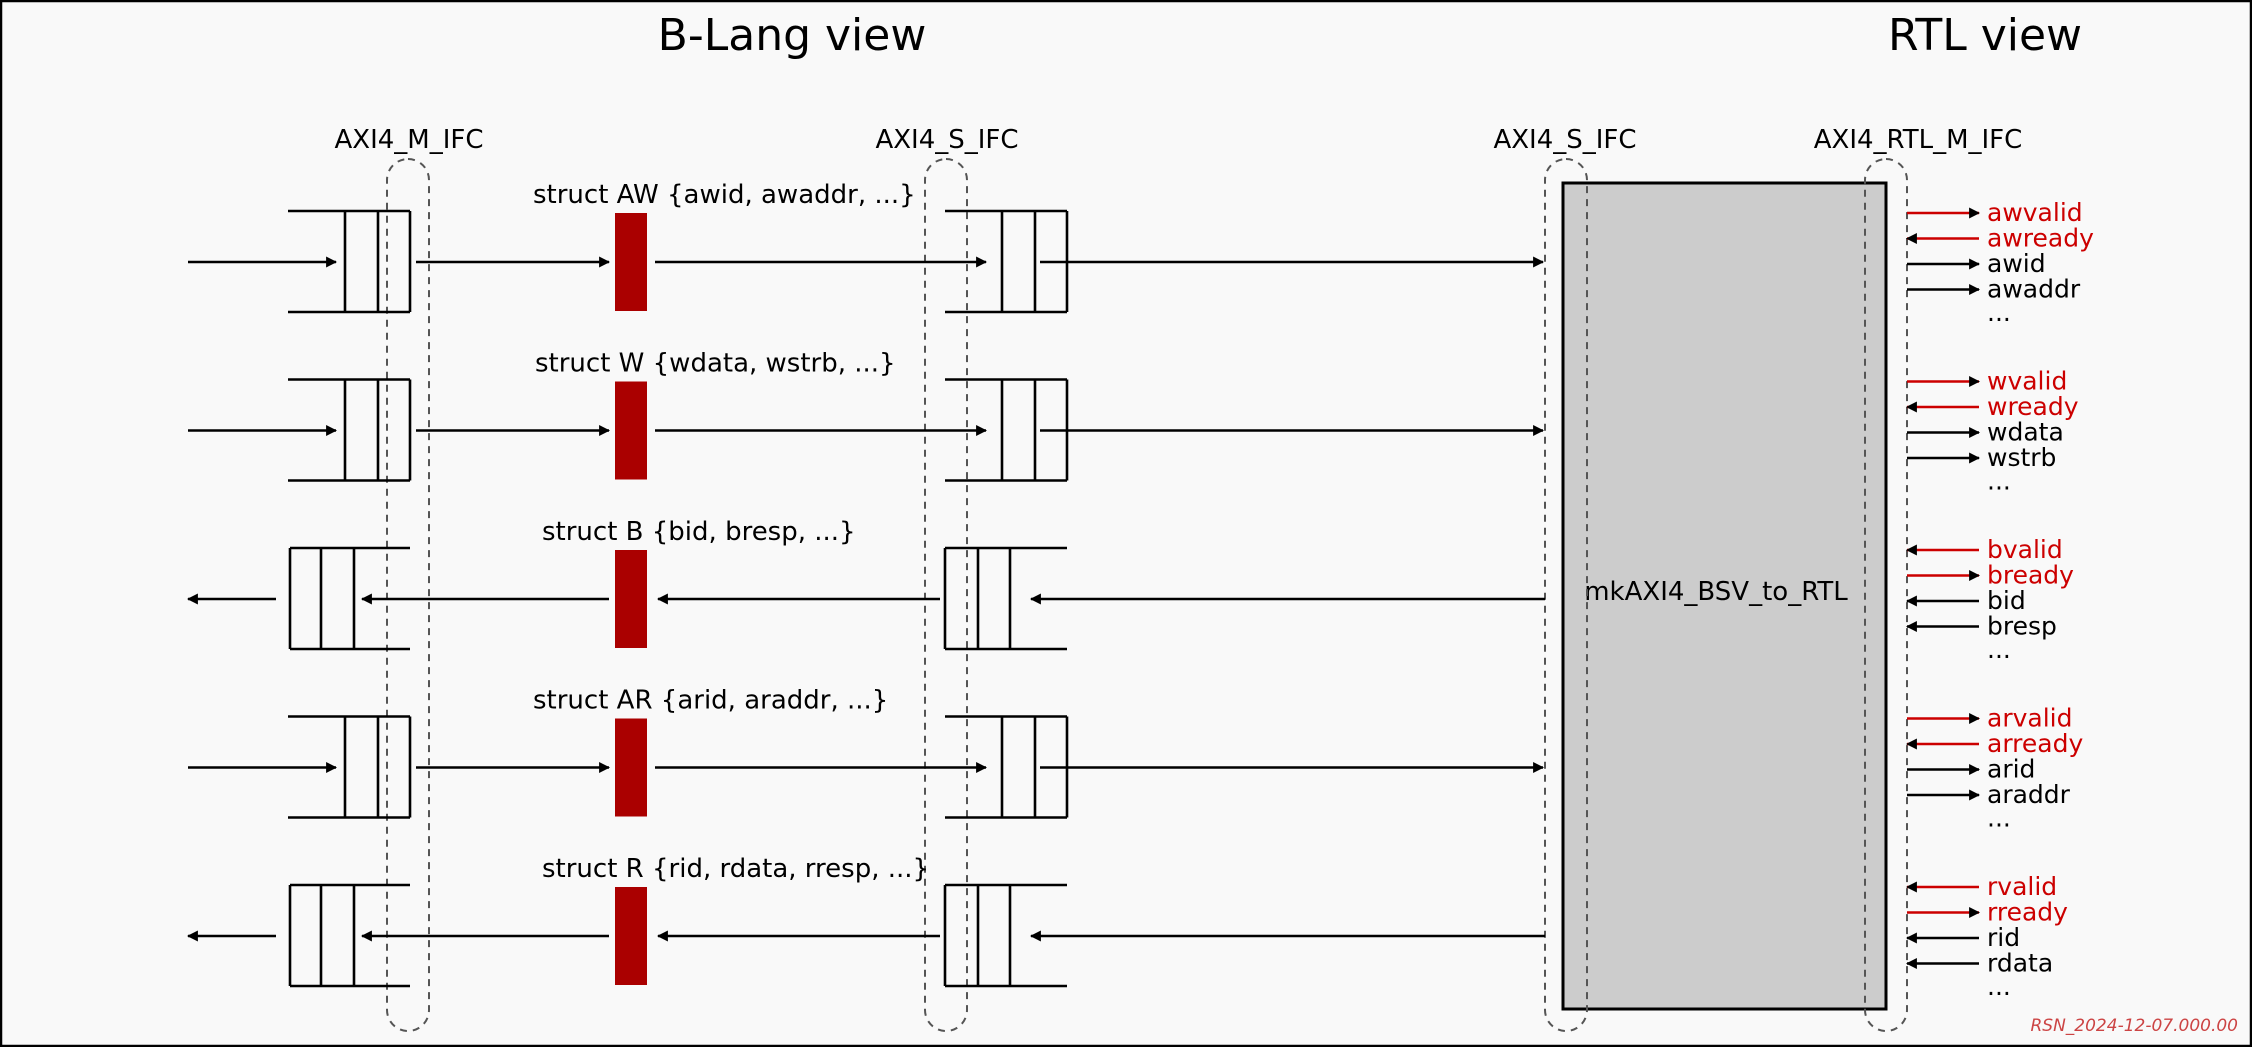 This screenshot has width=2252, height=1047. Describe the element at coordinates (792, 35) in the screenshot. I see `b-lang-view-title: B-Lang view` at that location.